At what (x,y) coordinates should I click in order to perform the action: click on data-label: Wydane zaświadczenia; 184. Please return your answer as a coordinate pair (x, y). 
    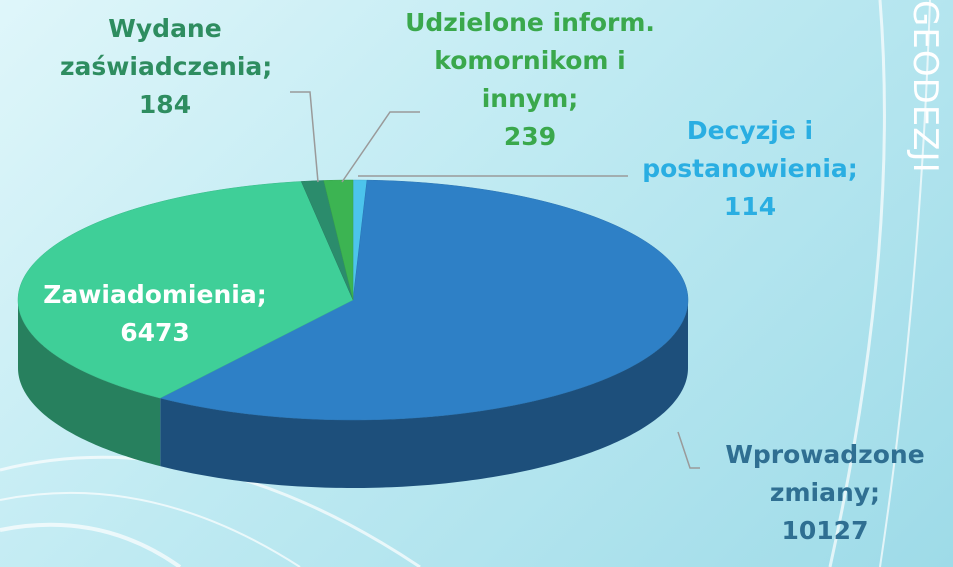
    Looking at the image, I should click on (166, 67).